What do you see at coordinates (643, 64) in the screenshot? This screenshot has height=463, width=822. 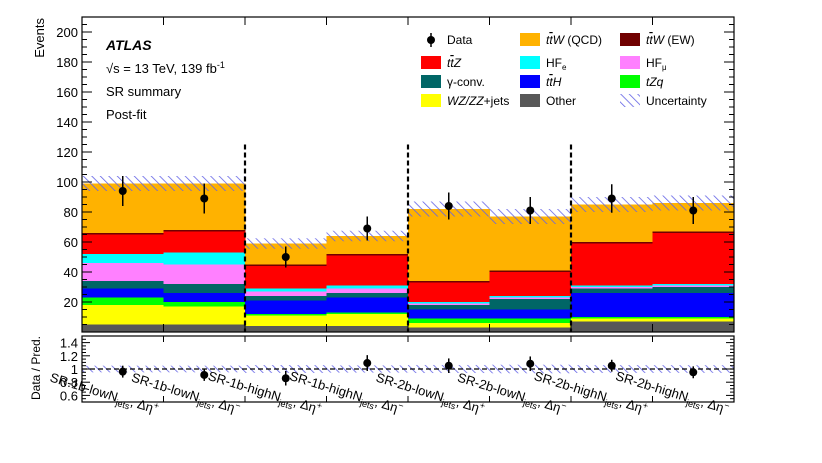 I see `legend-item-hfmu: HFμ` at bounding box center [643, 64].